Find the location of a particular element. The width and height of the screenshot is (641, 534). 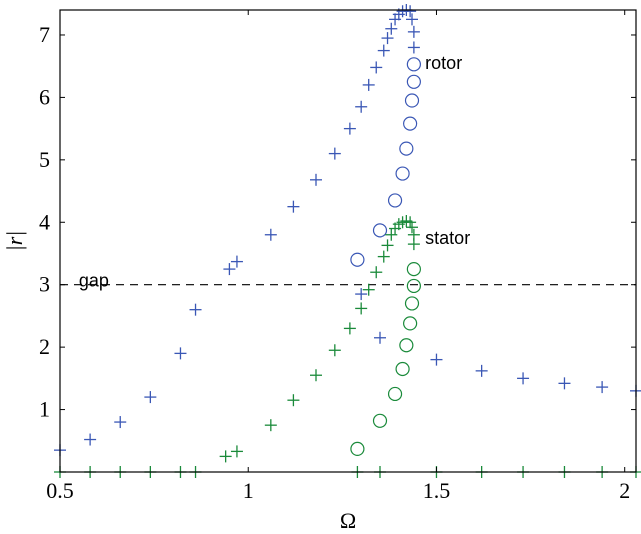

y-tick-label: 7 is located at coordinates (44, 34).